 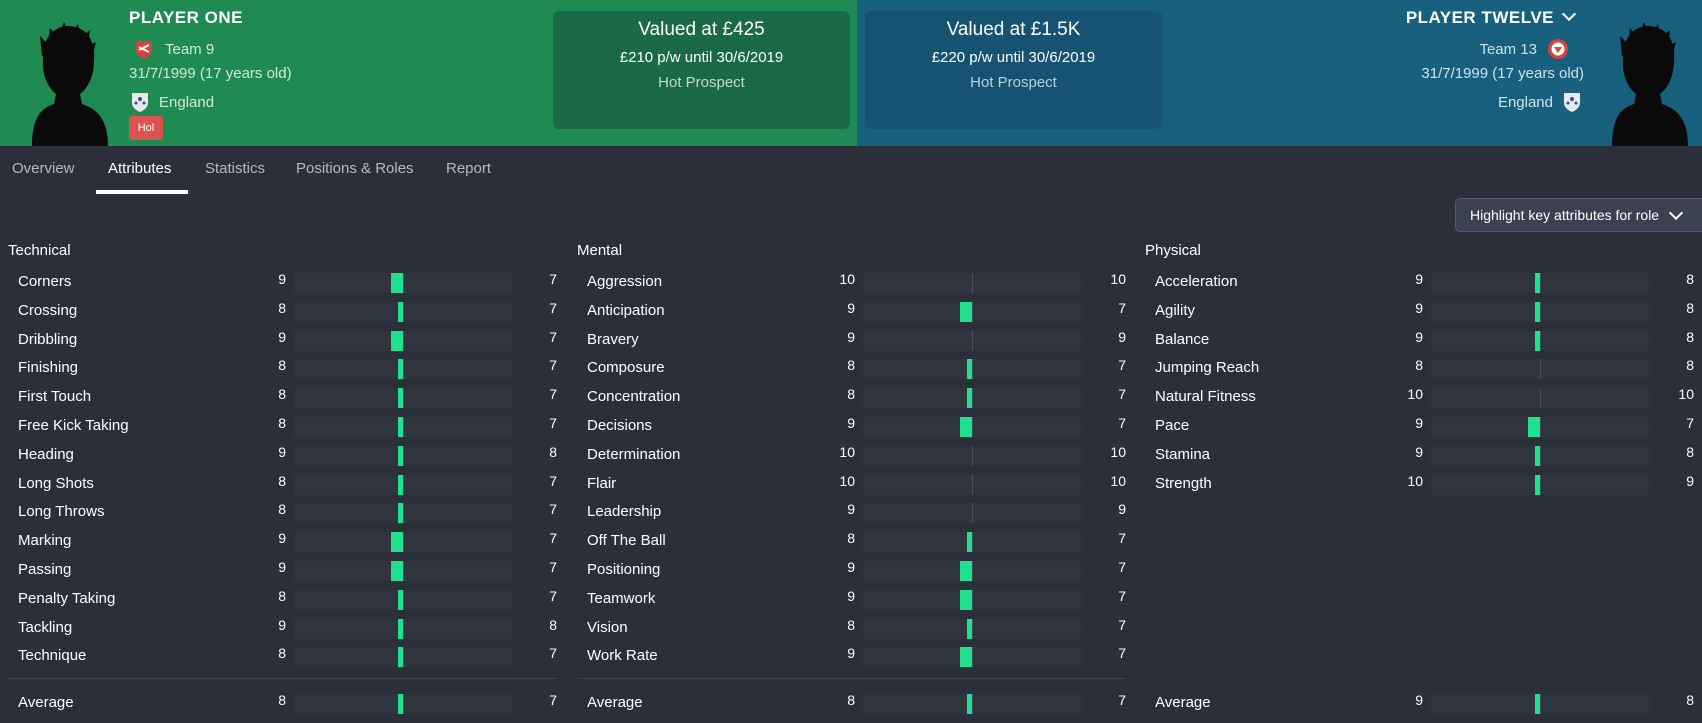 I want to click on attribute-row: Balance 9 8, so click(x=1423, y=339).